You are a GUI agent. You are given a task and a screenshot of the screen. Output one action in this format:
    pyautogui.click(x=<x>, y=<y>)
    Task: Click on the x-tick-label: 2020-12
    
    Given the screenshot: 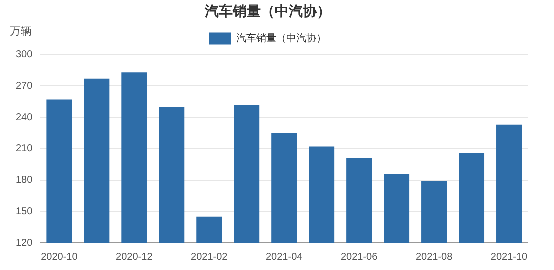 What is the action you would take?
    pyautogui.click(x=135, y=257)
    